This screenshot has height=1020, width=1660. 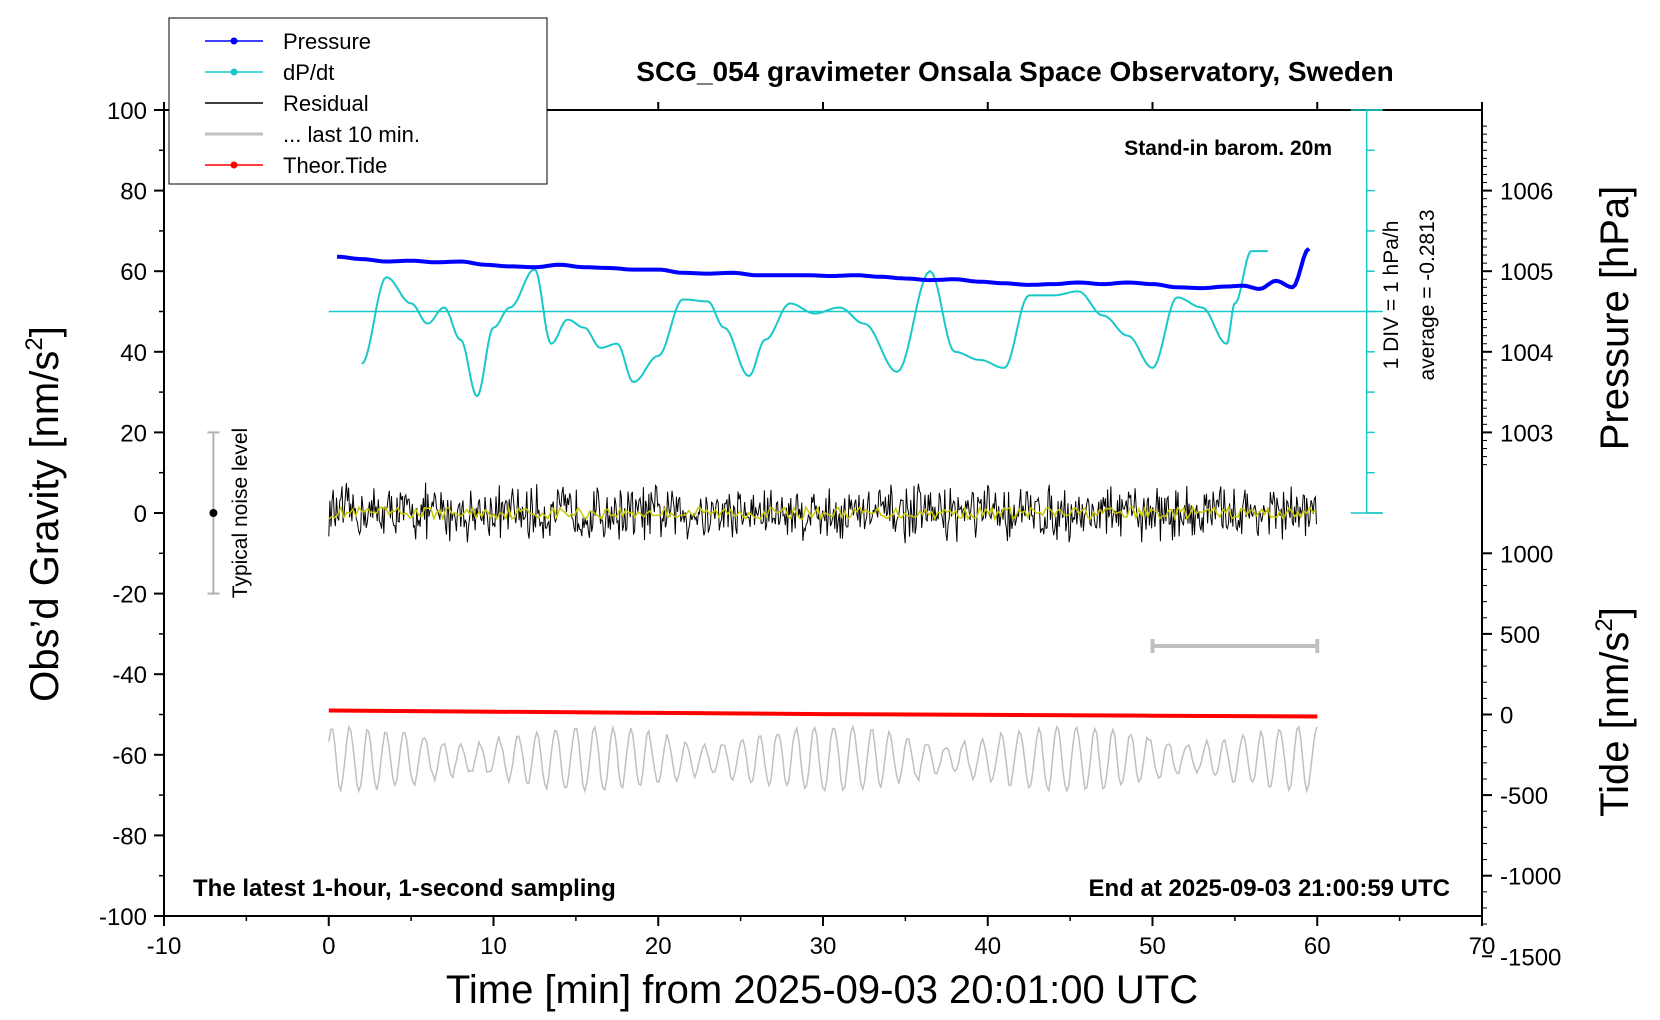 I want to click on x-tick-label: 10, so click(x=493, y=946).